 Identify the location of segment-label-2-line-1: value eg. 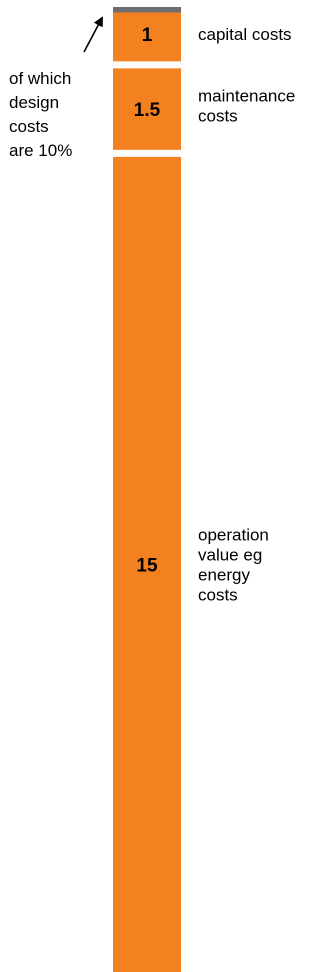
(230, 554).